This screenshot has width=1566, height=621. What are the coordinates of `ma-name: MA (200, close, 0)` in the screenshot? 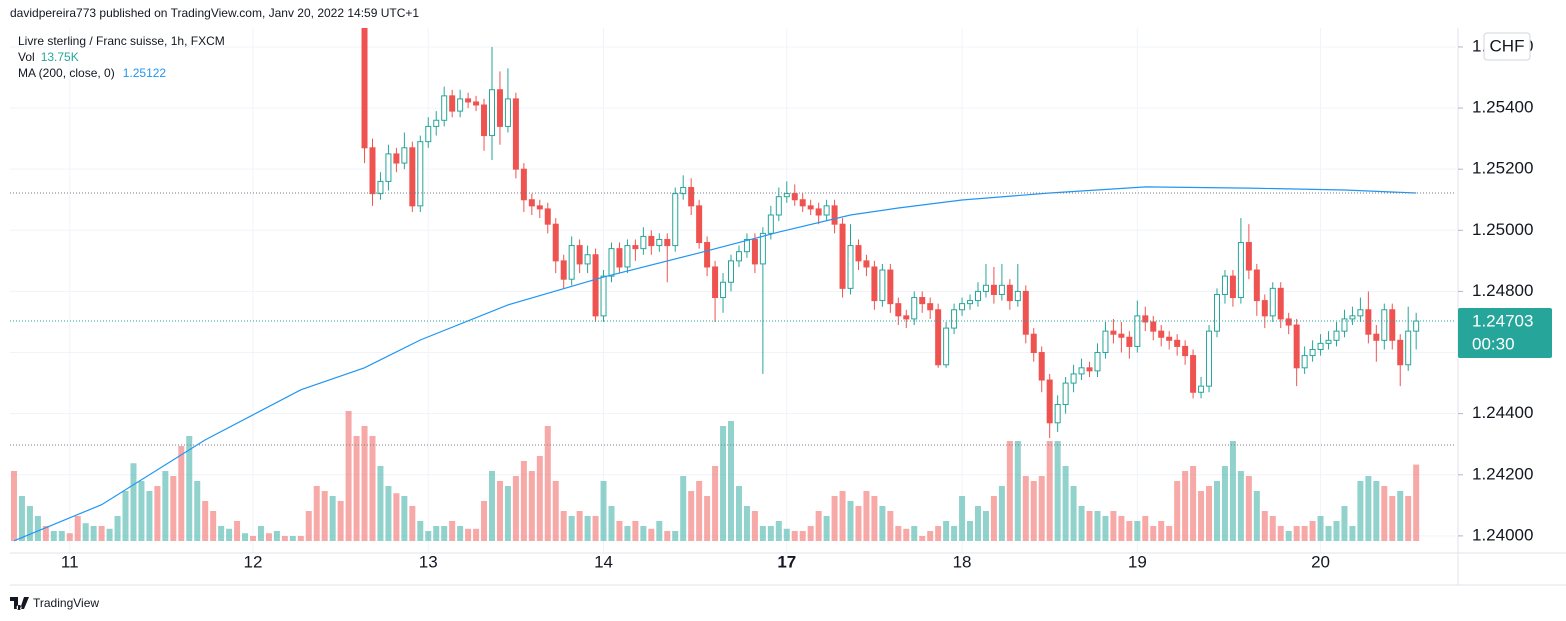 It's located at (66, 73).